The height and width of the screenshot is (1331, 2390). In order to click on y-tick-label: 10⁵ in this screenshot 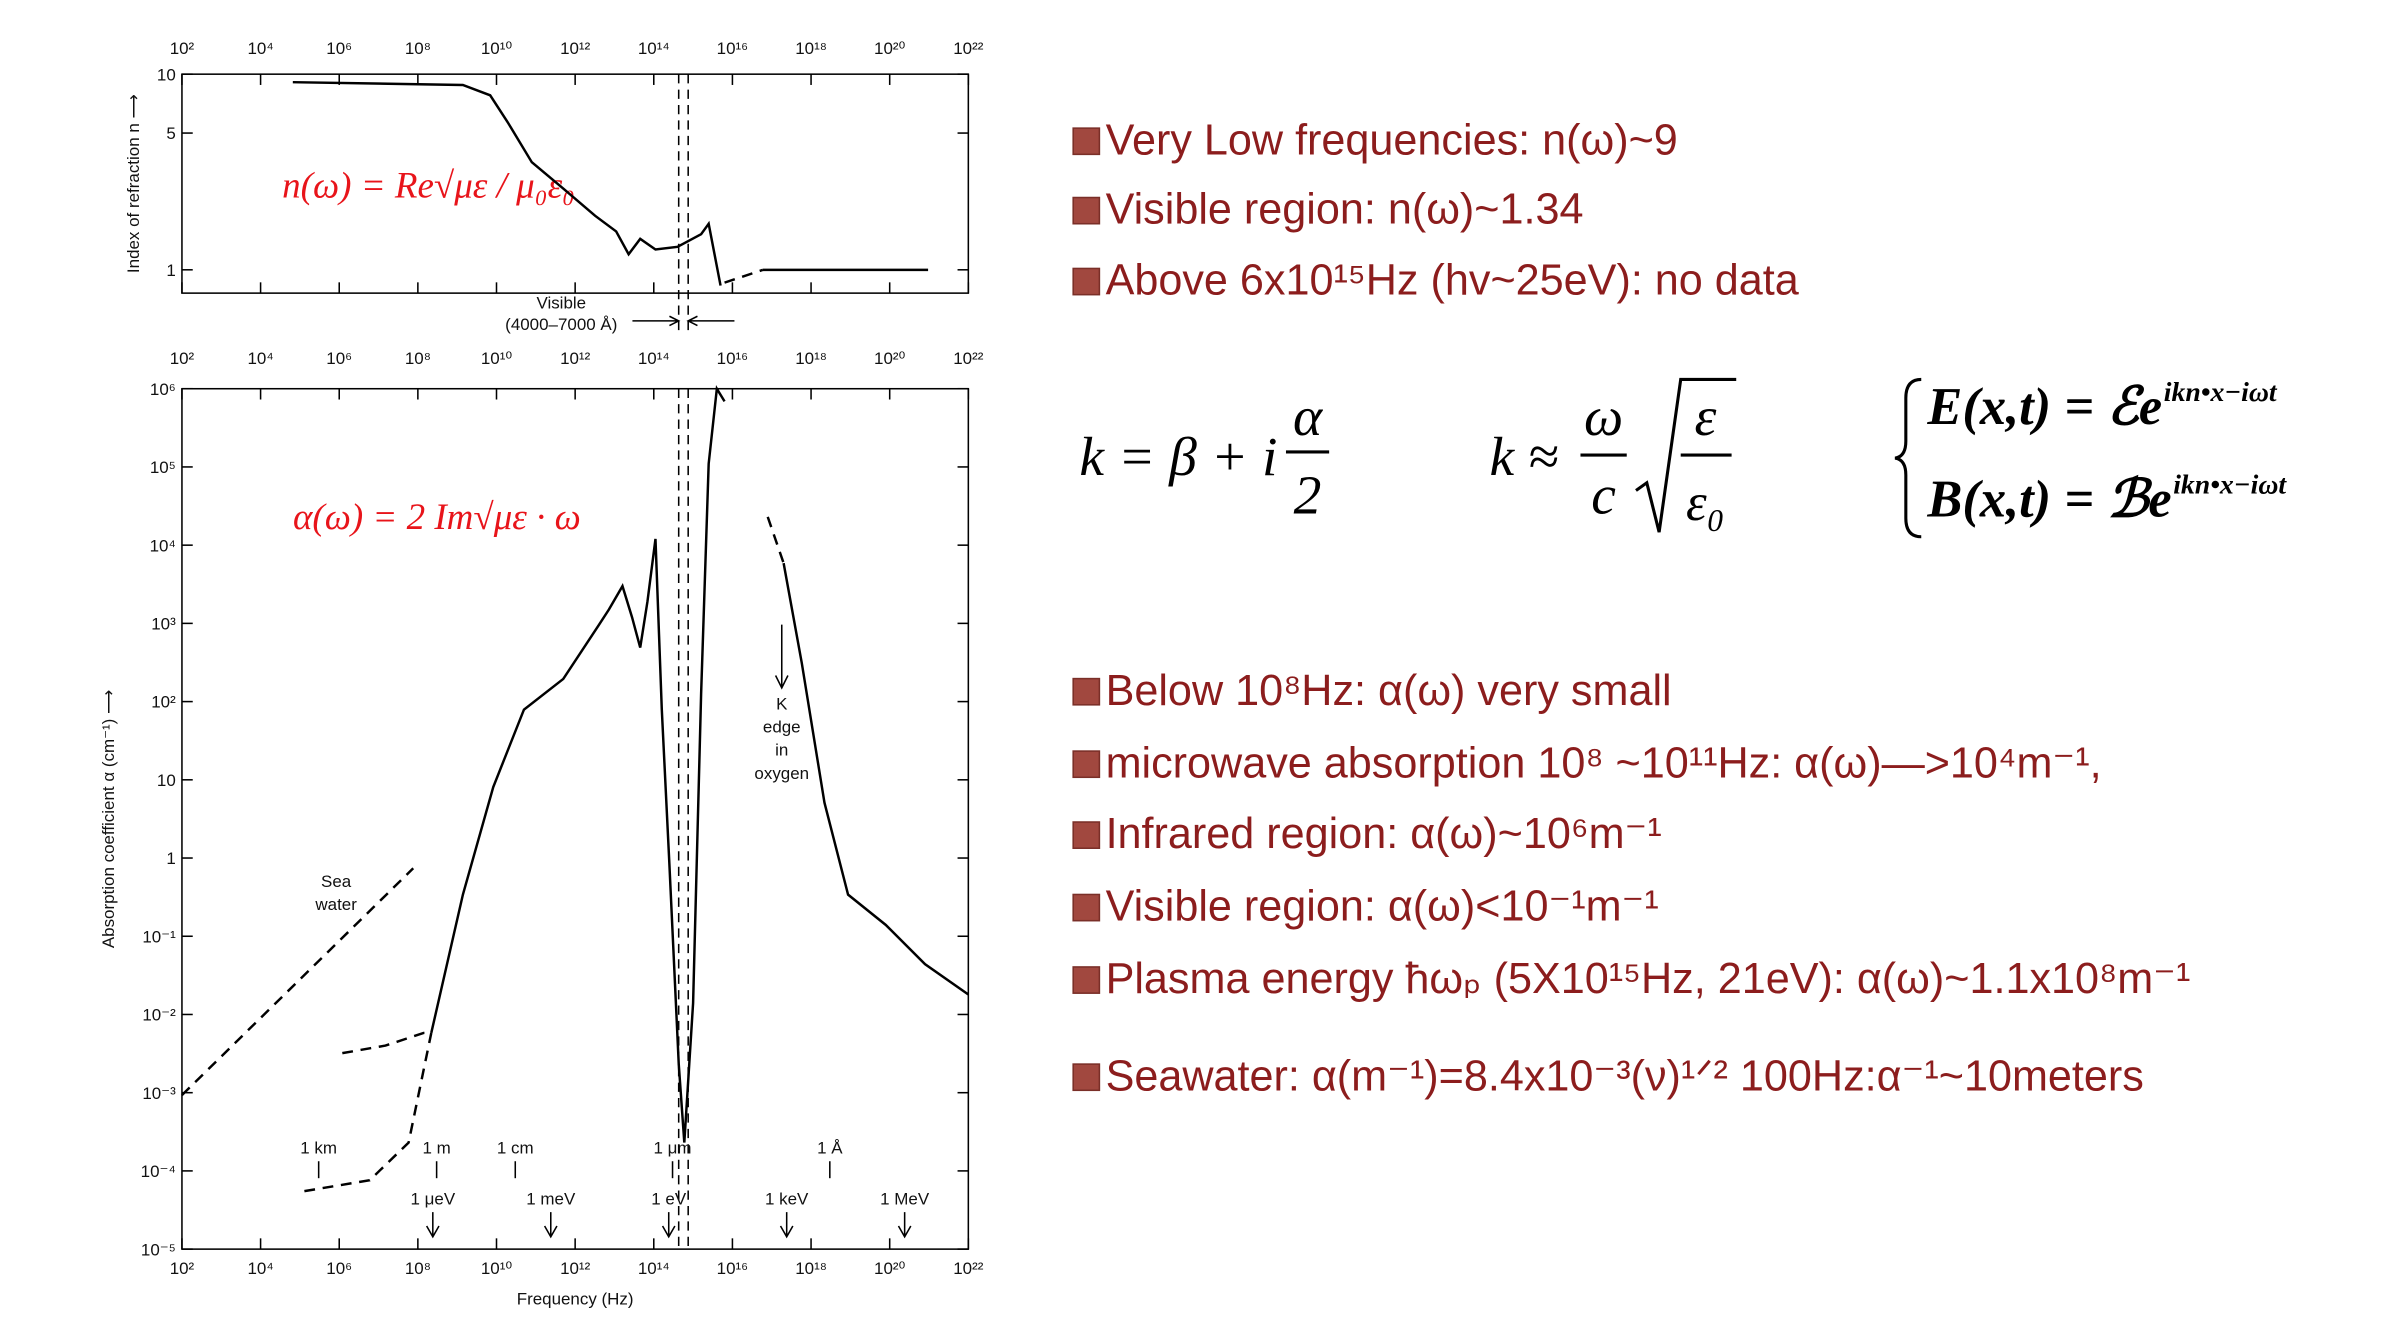, I will do `click(163, 467)`.